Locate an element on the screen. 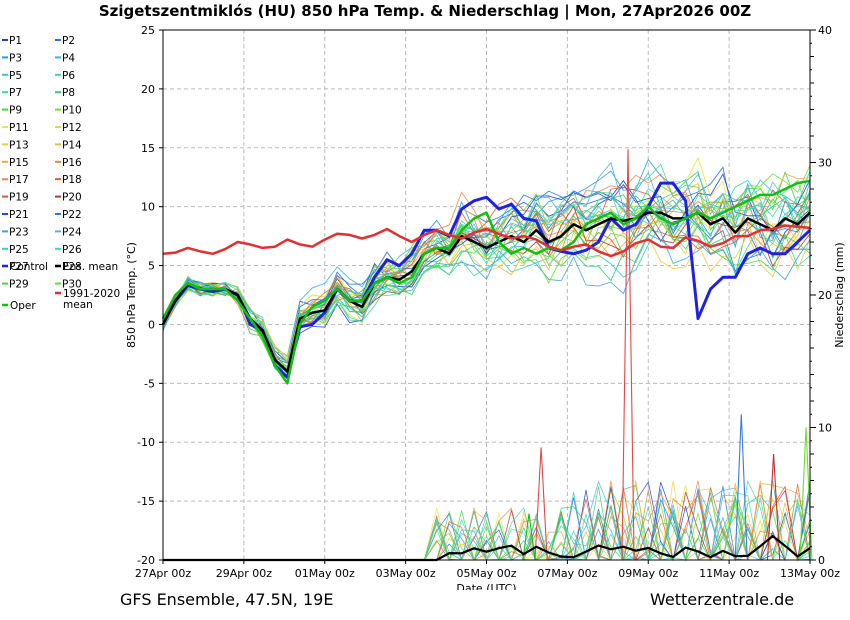  x-tick-label: 11May 00z is located at coordinates (729, 573).